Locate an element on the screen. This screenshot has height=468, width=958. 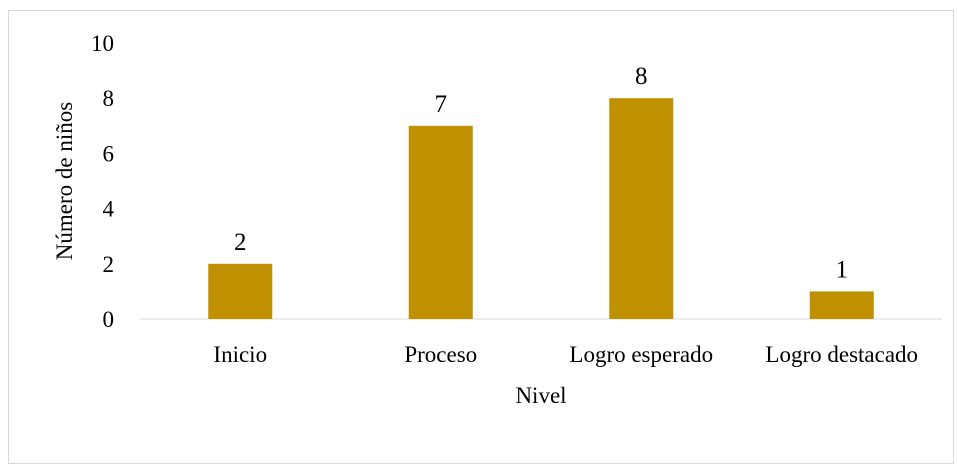
data-label: 7 is located at coordinates (441, 104).